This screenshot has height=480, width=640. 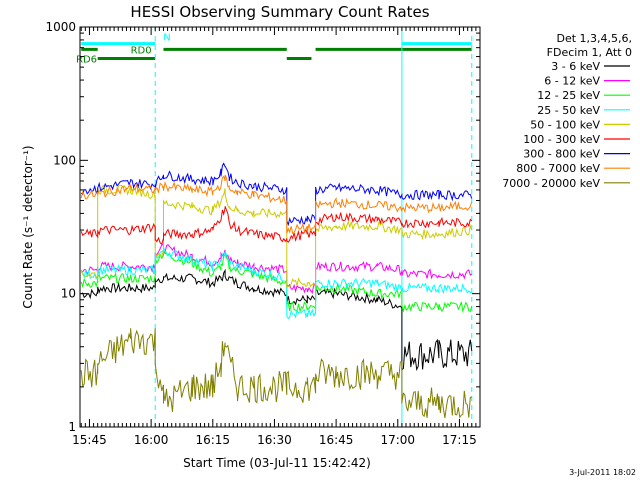 I want to click on legend-entry-label: 3 - 6 keV, so click(x=575, y=66).